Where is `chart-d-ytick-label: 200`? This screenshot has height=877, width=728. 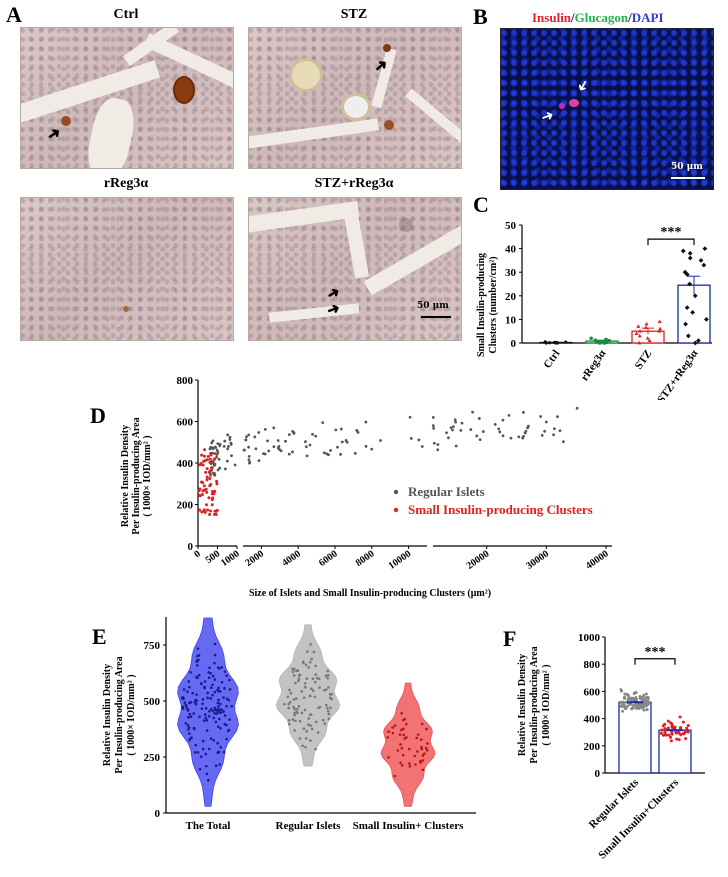 chart-d-ytick-label: 200 is located at coordinates (185, 506).